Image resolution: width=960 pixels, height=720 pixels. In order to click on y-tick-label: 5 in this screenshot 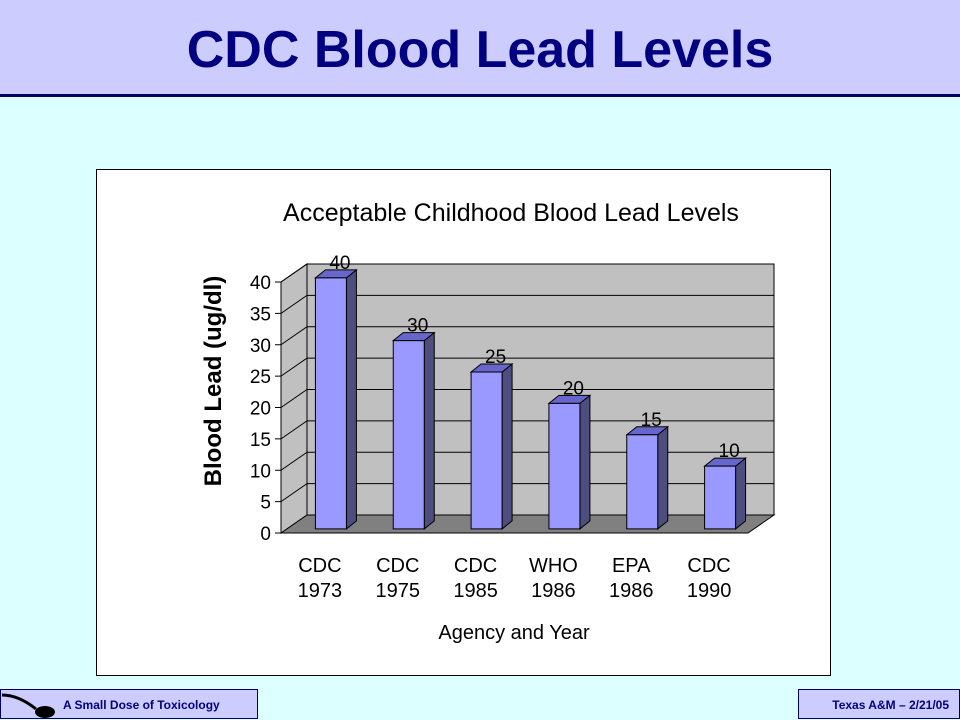, I will do `click(265, 503)`.